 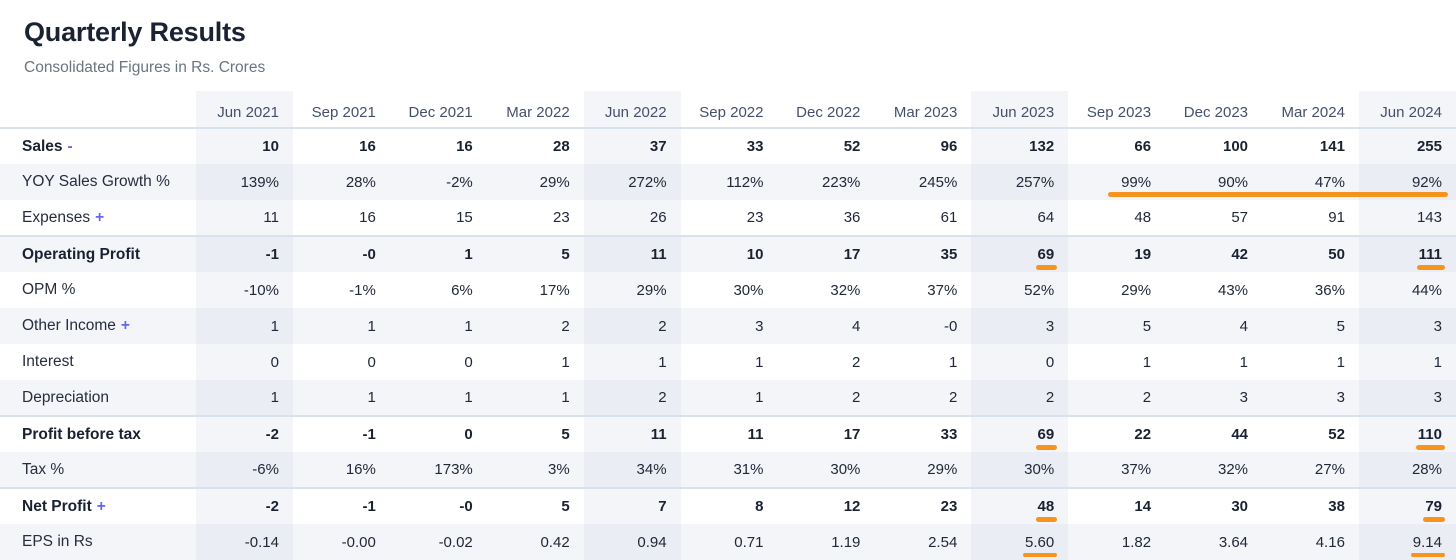 What do you see at coordinates (1428, 545) in the screenshot?
I see `cell-value: 9.14` at bounding box center [1428, 545].